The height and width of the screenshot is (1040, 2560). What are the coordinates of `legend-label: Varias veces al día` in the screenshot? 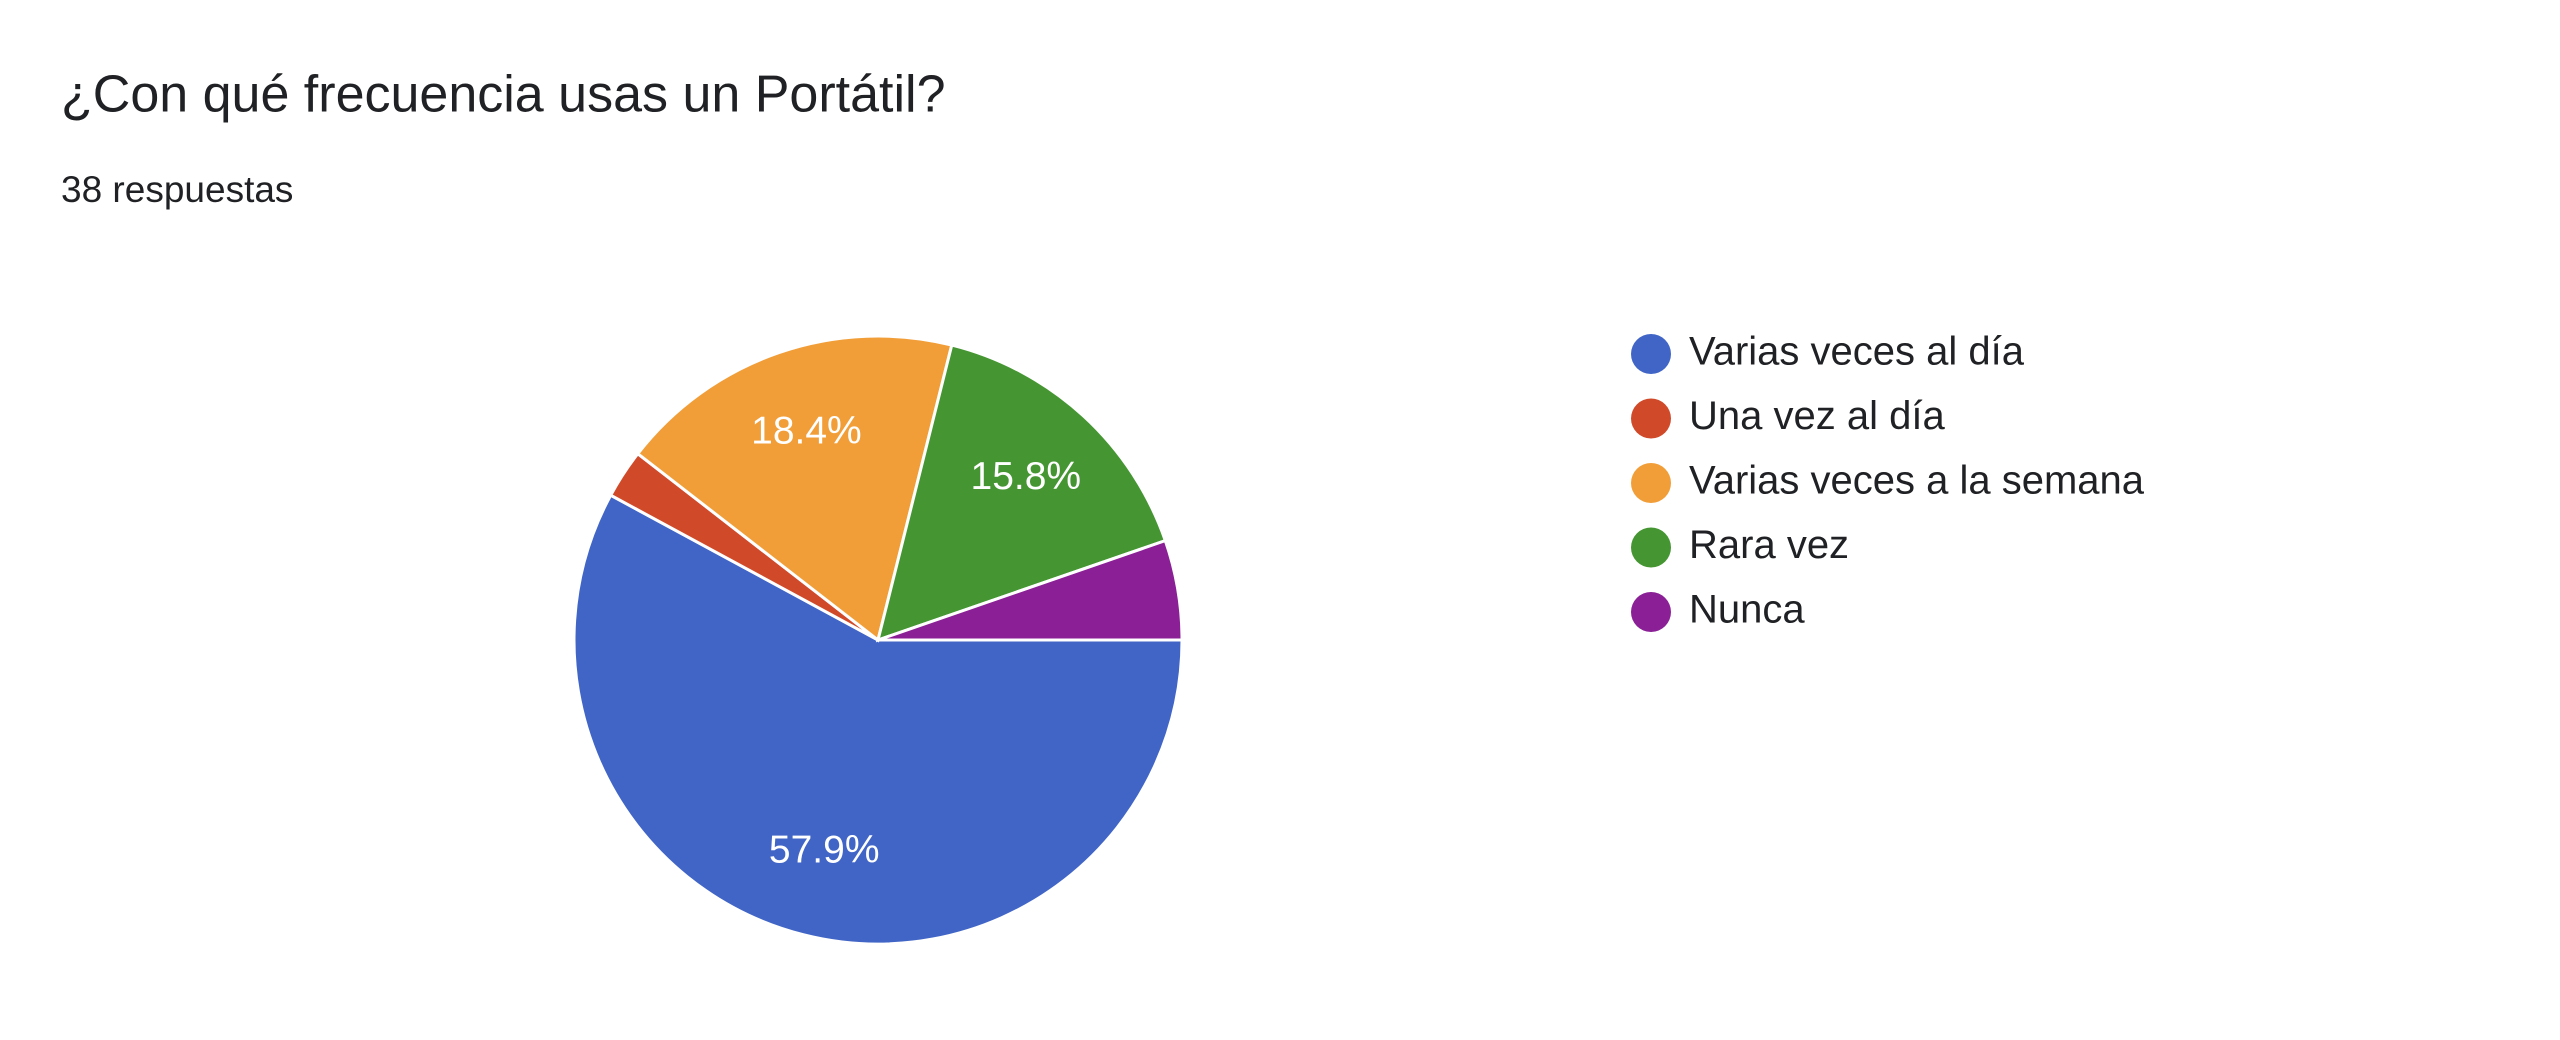 It's located at (1857, 352).